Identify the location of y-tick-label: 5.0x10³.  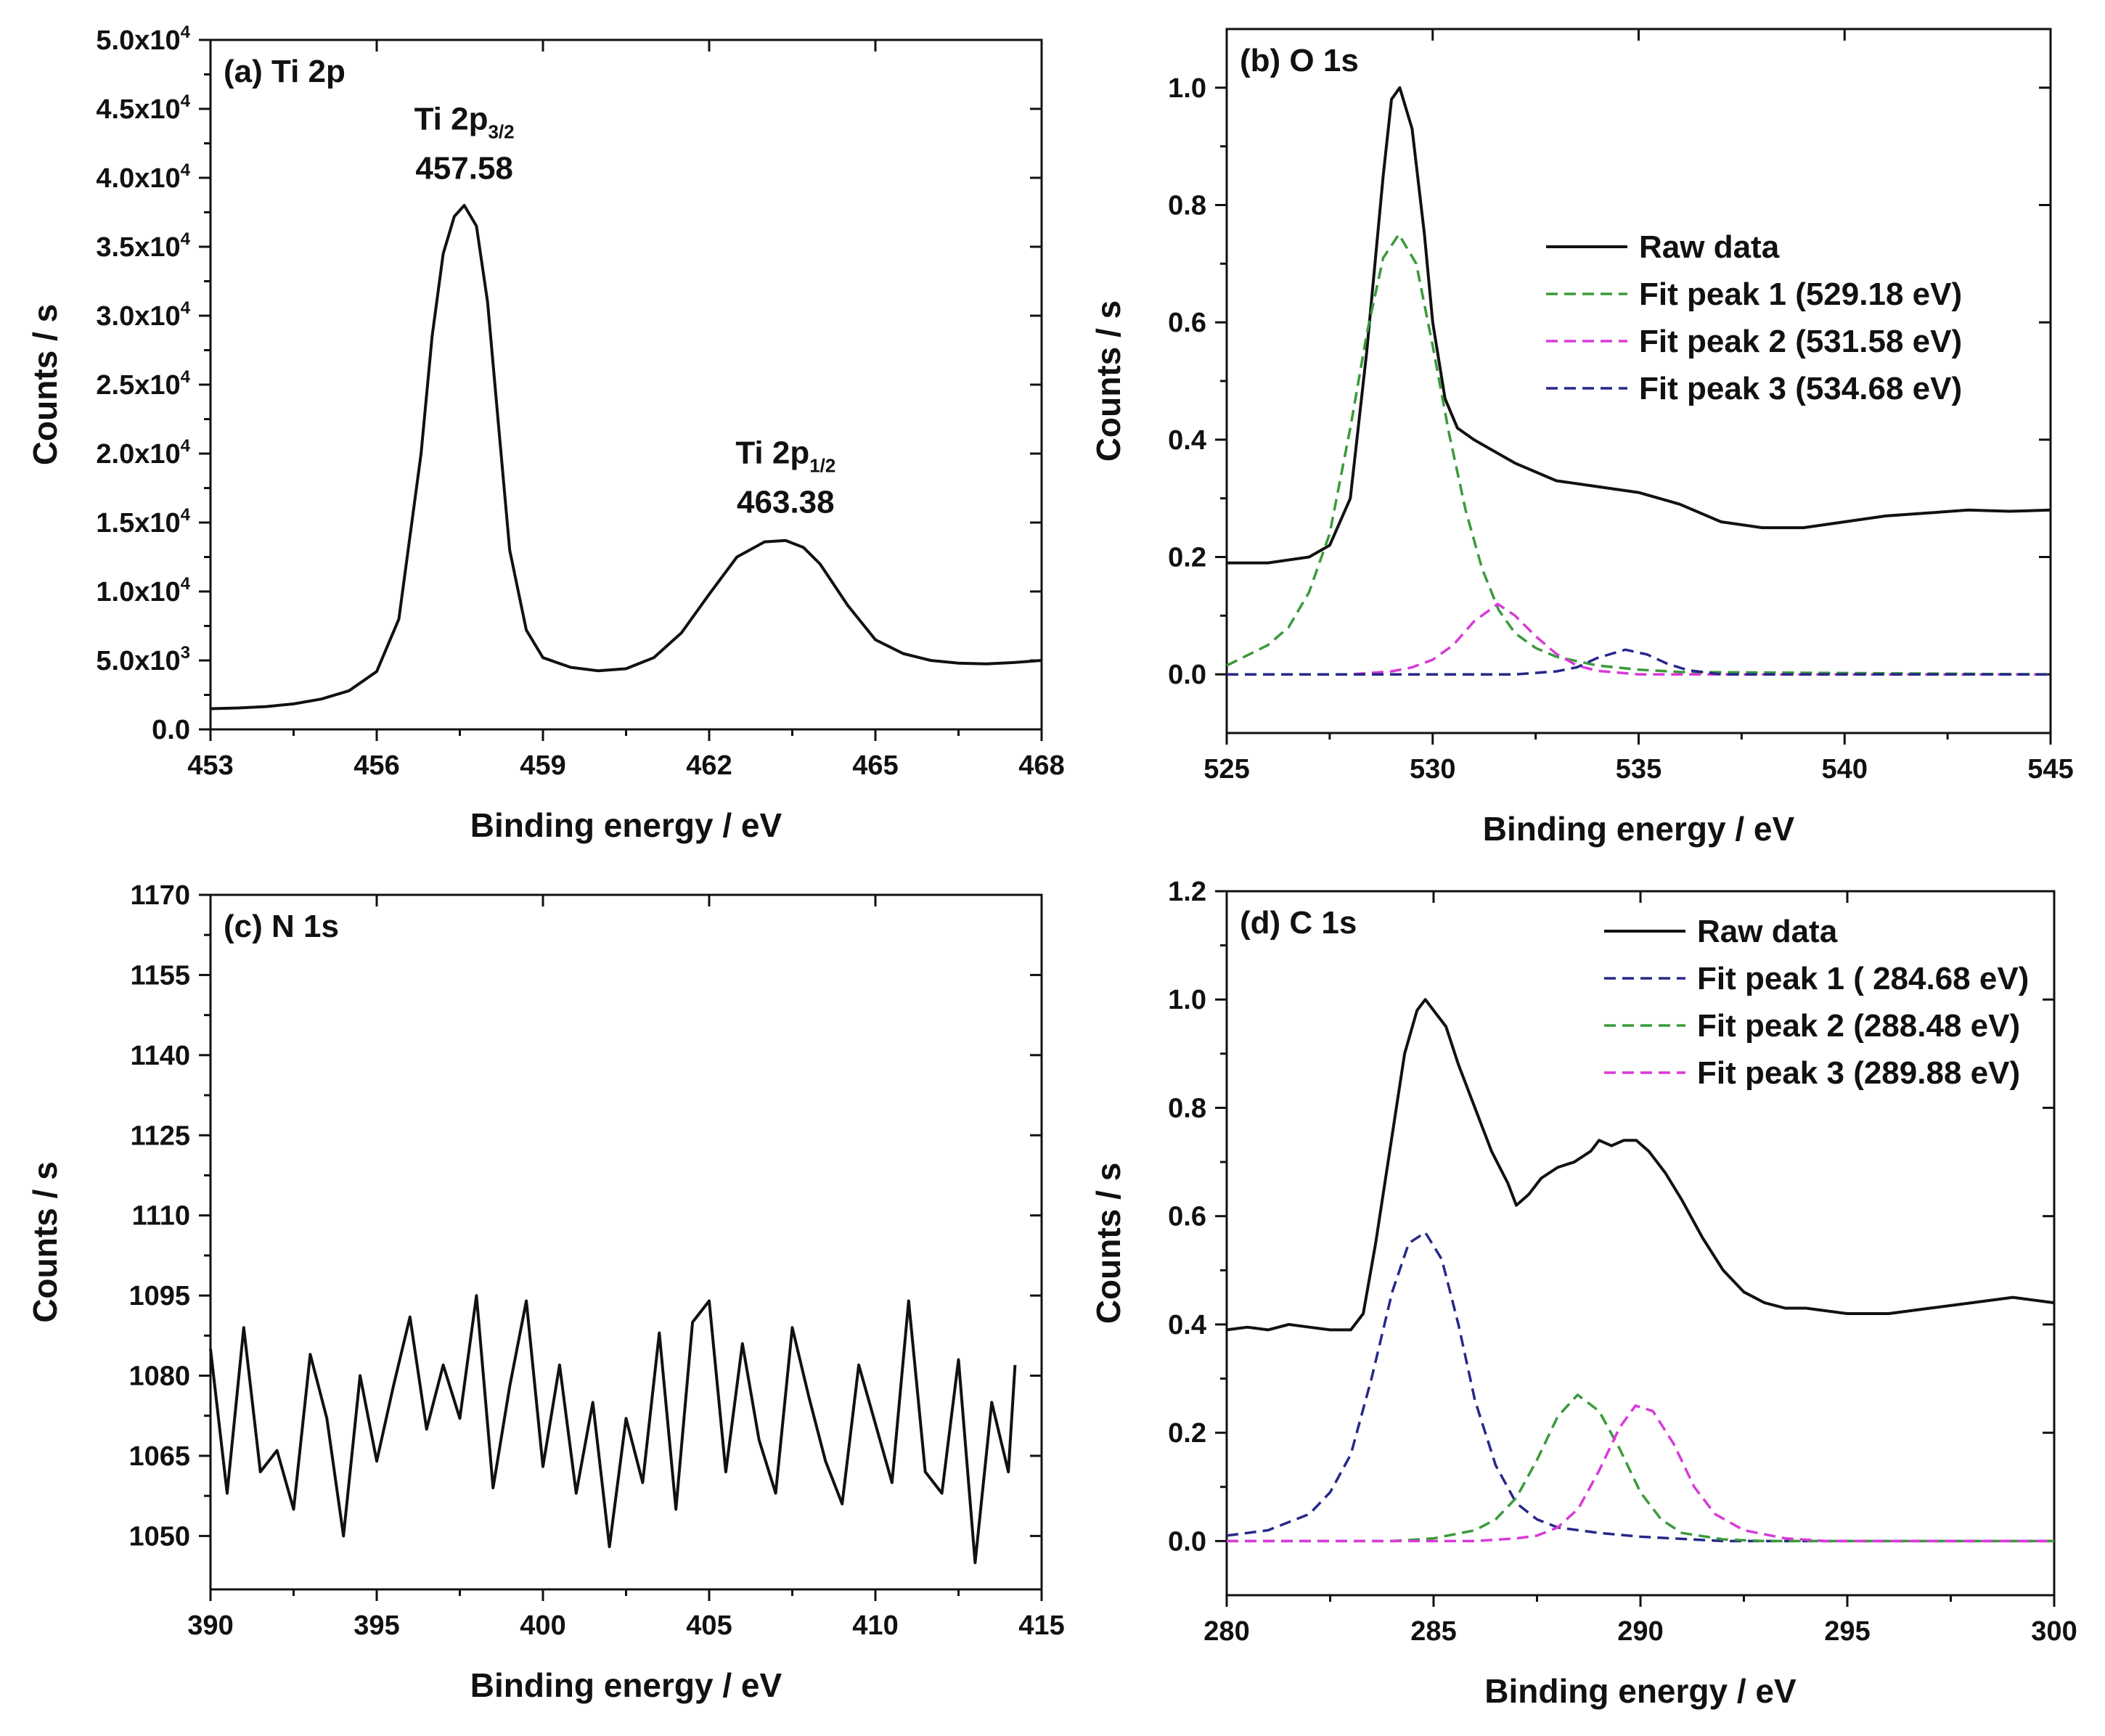
(143, 659).